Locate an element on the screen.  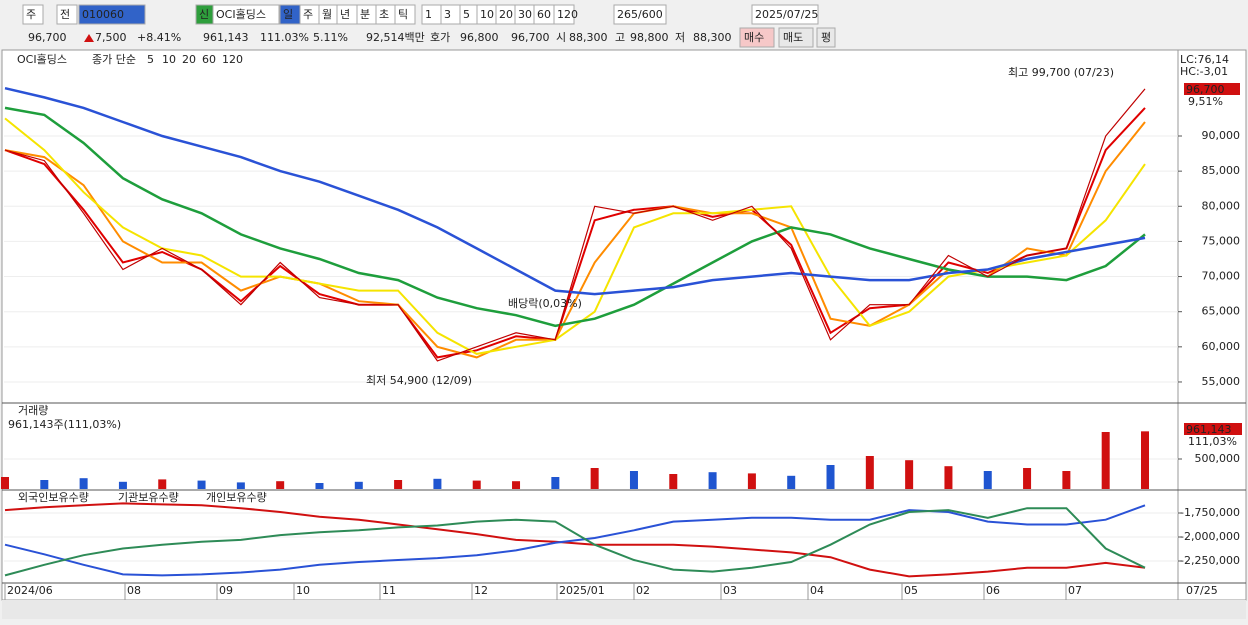
up-arrow is located at coordinates (89, 38).